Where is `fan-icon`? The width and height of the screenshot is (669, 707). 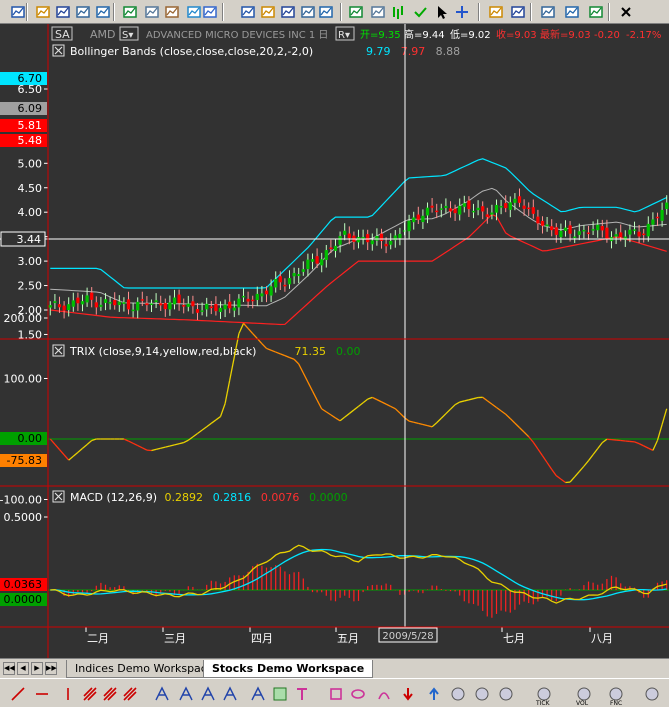
fan-icon is located at coordinates (162, 694).